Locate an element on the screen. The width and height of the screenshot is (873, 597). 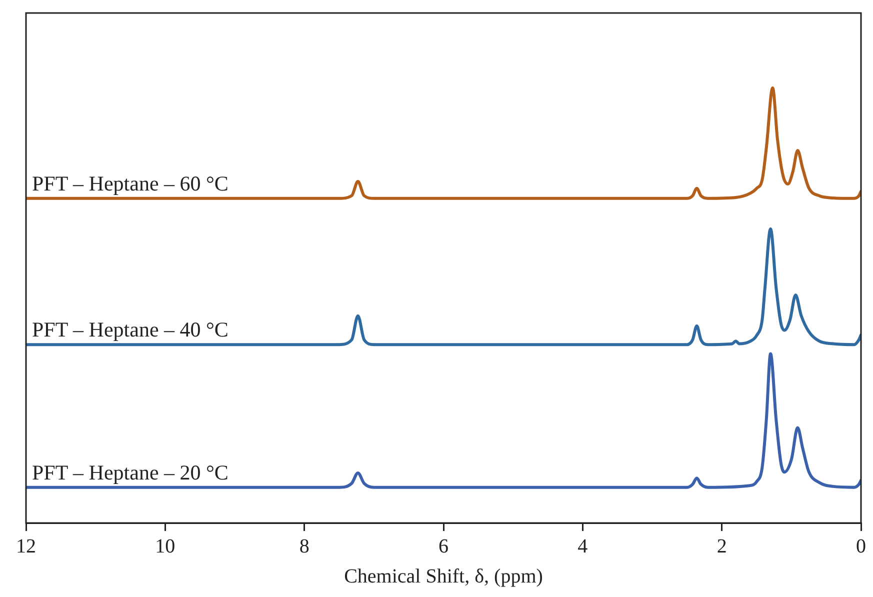
x-tick-label: 8 is located at coordinates (304, 546).